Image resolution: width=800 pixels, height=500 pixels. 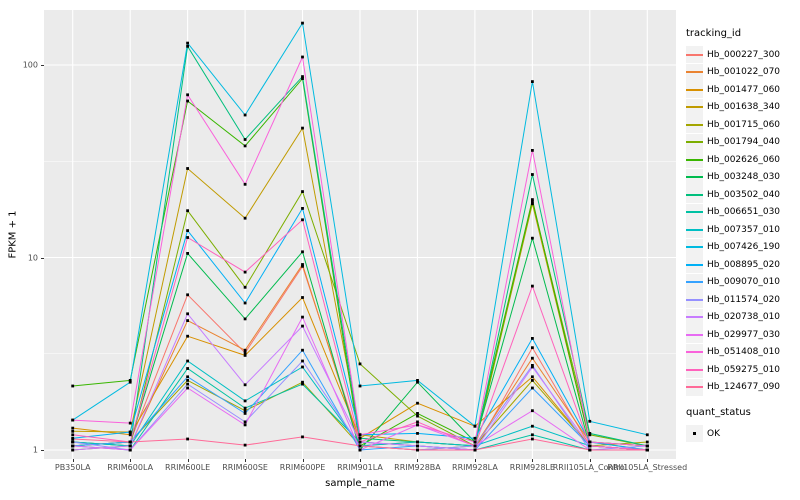 I want to click on legend-label: Hb_001638_340, so click(x=744, y=107).